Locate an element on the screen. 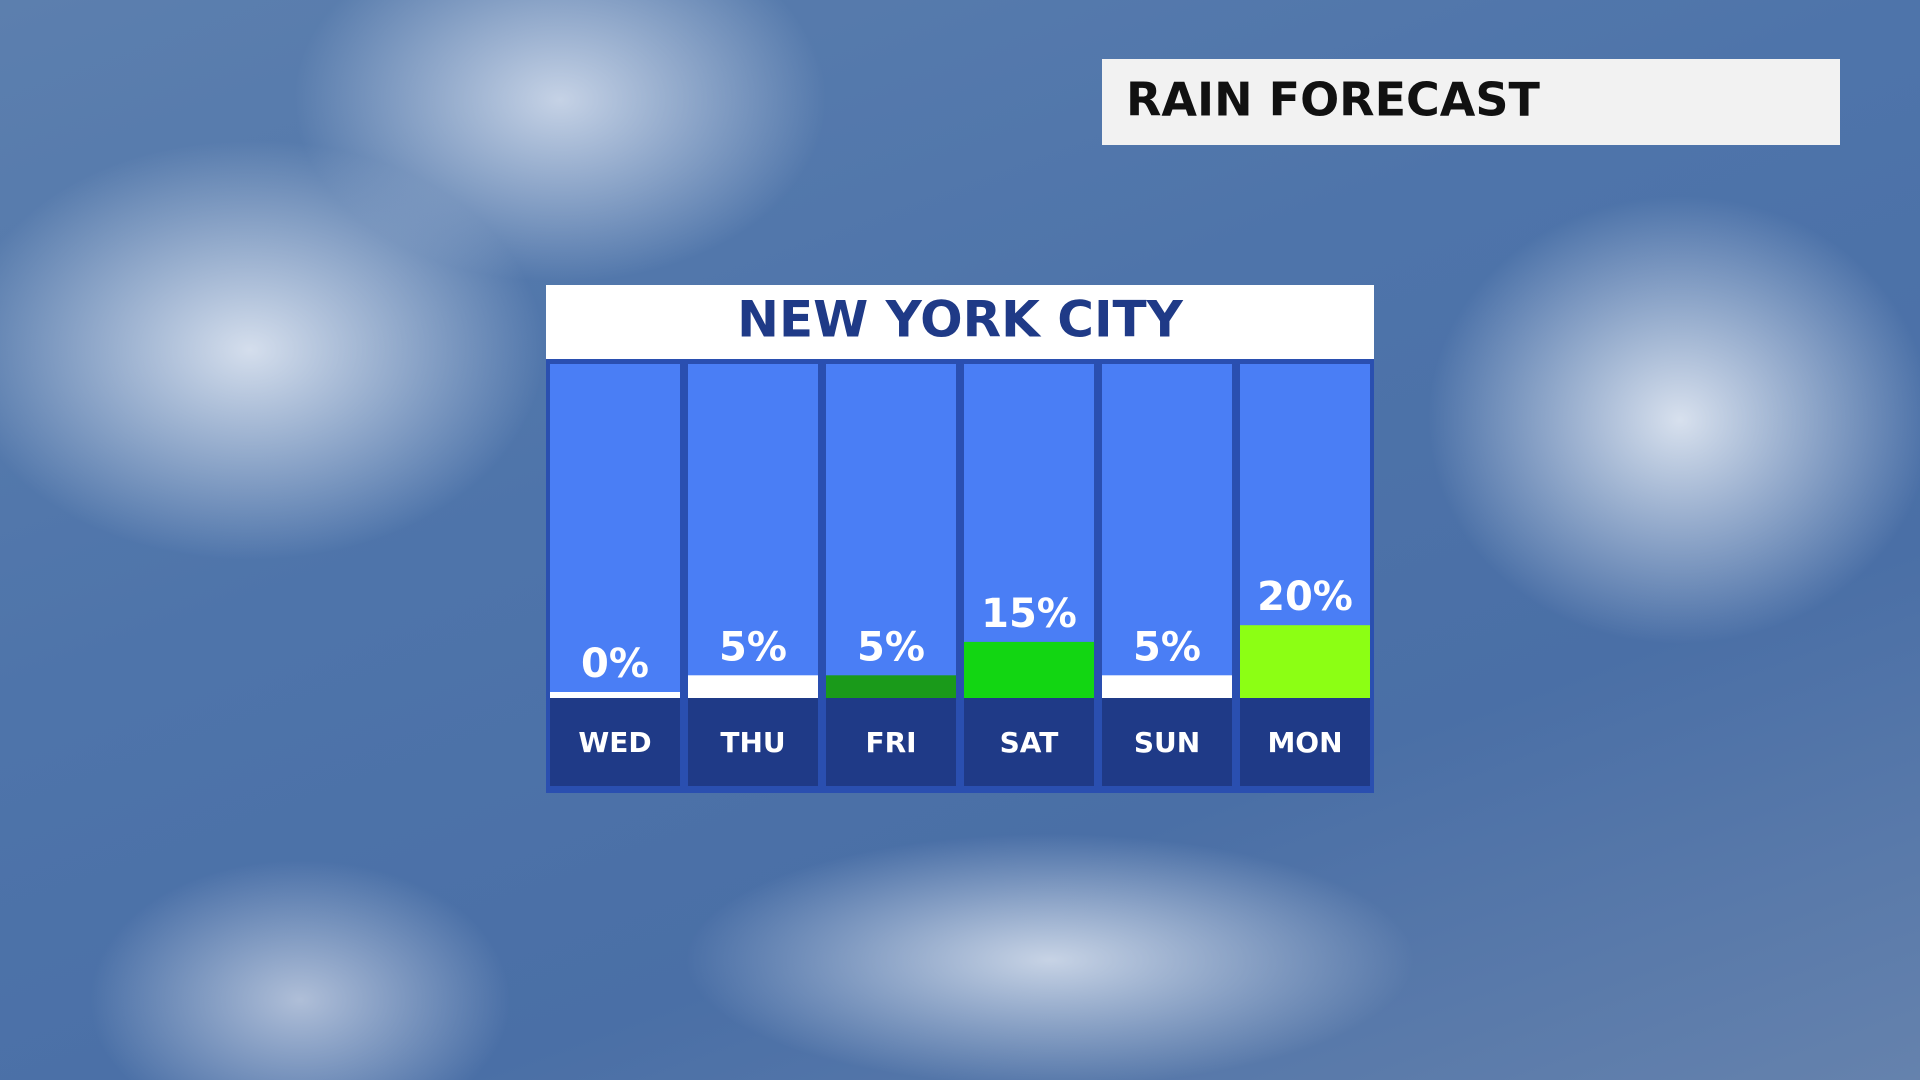 The image size is (1920, 1080). header-box is located at coordinates (1471, 102).